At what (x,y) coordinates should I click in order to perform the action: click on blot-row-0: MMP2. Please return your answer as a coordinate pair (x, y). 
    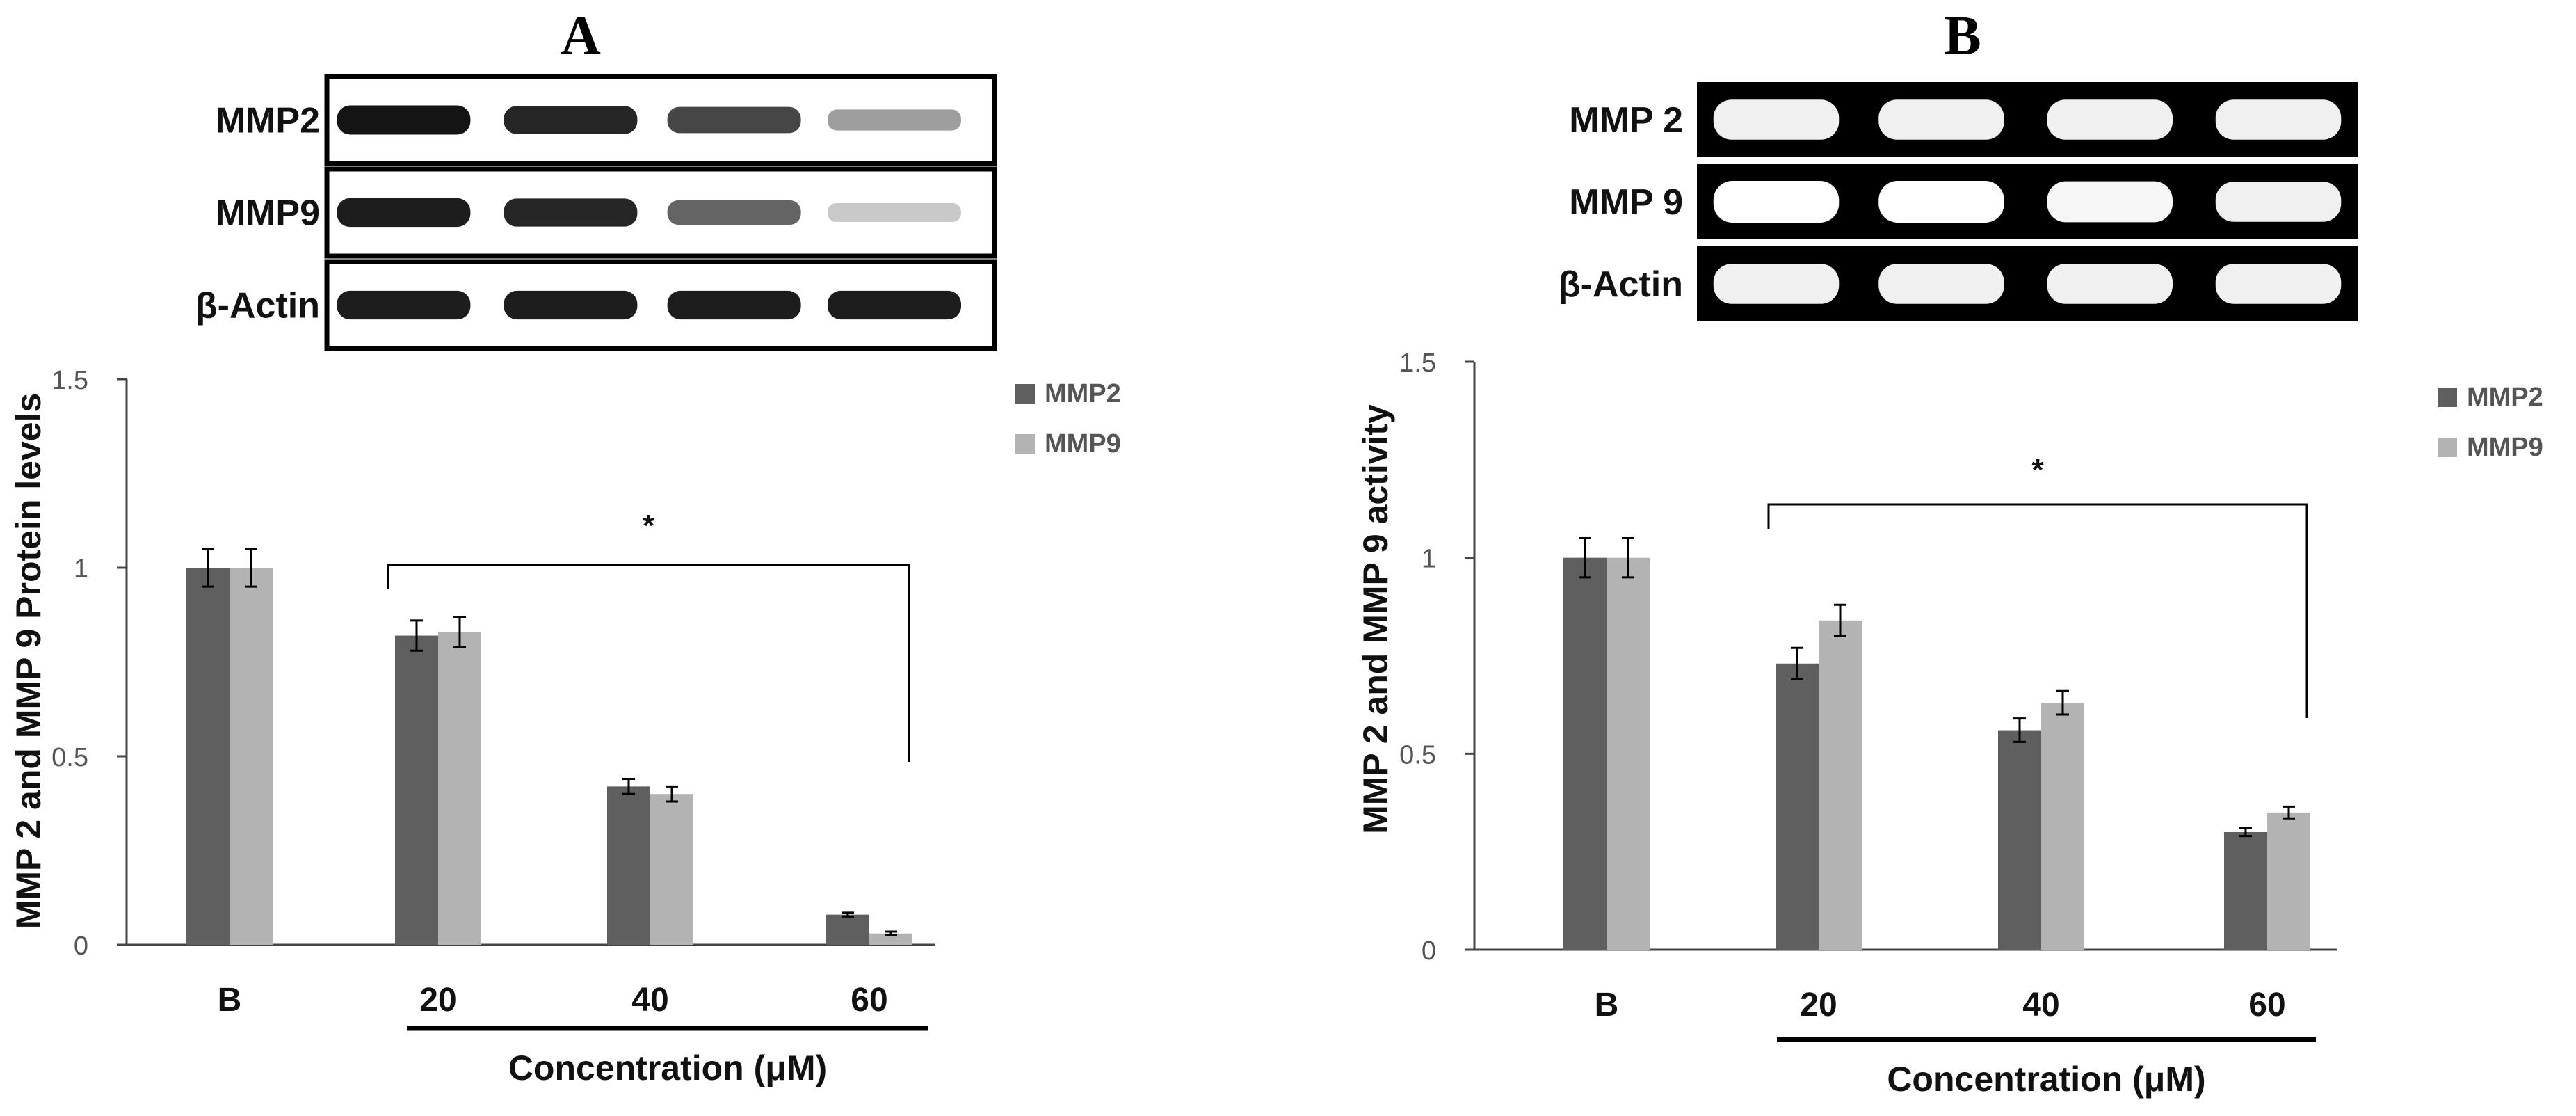
    Looking at the image, I should click on (607, 120).